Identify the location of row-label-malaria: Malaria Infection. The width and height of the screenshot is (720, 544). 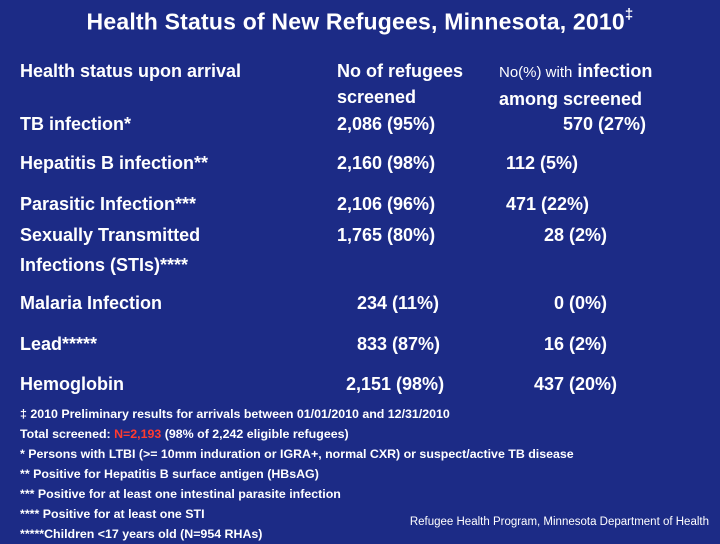
(91, 303).